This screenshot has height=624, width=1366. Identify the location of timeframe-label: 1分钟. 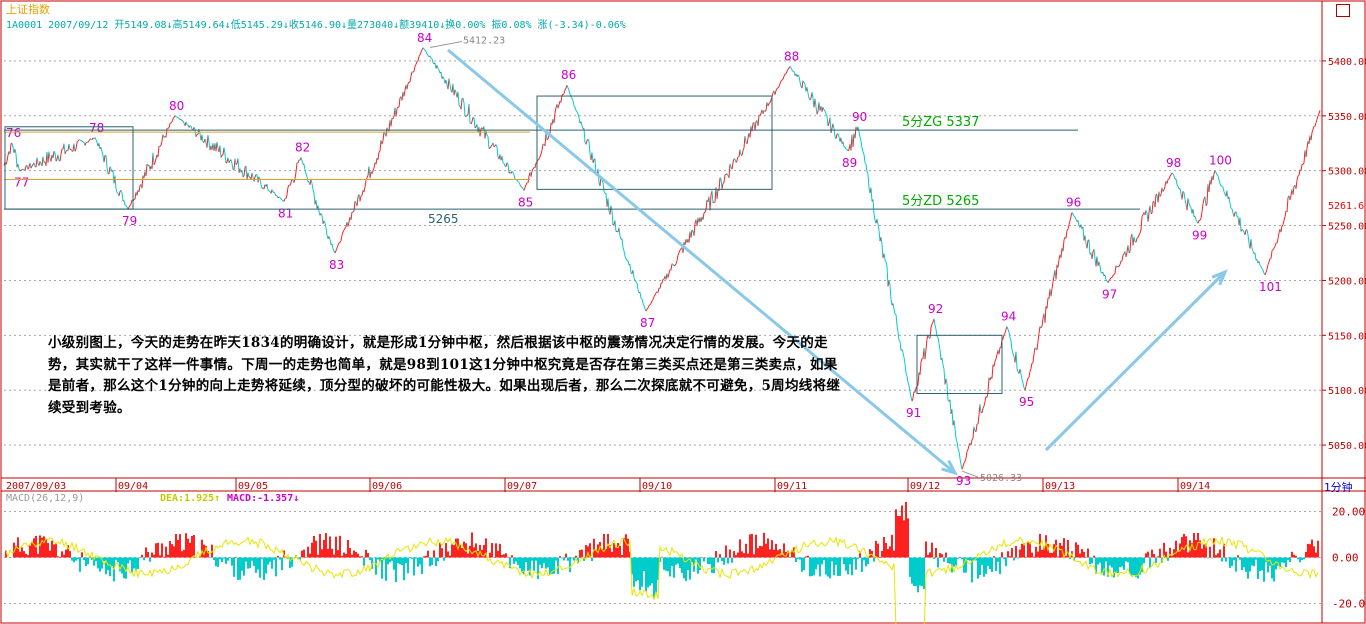
(1338, 487).